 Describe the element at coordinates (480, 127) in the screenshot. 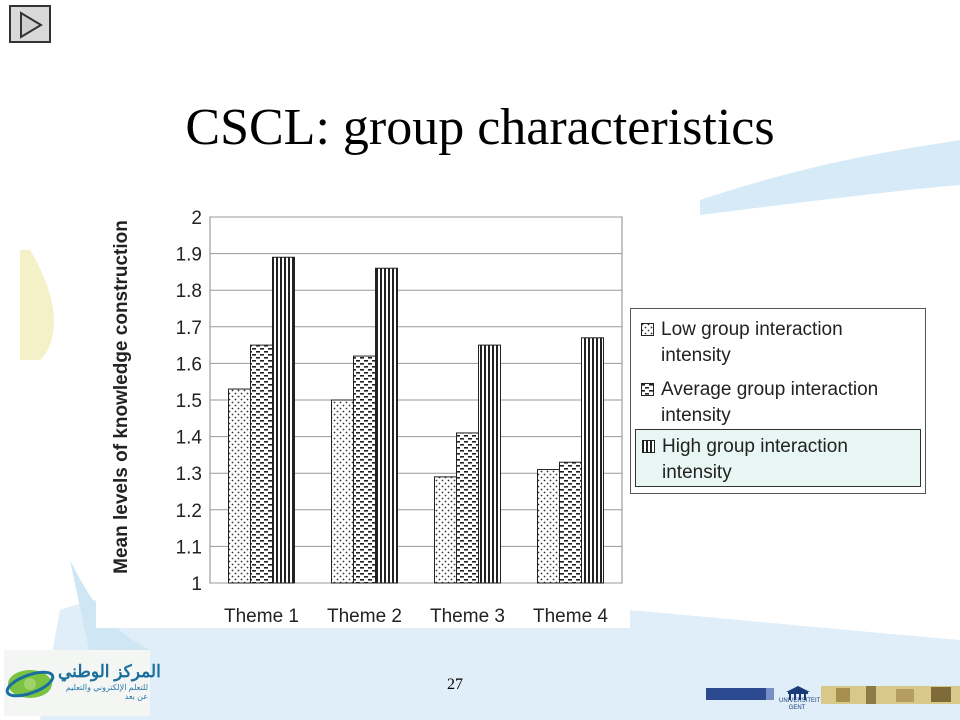

I see `slide-title: CSCL: group characteristics` at that location.